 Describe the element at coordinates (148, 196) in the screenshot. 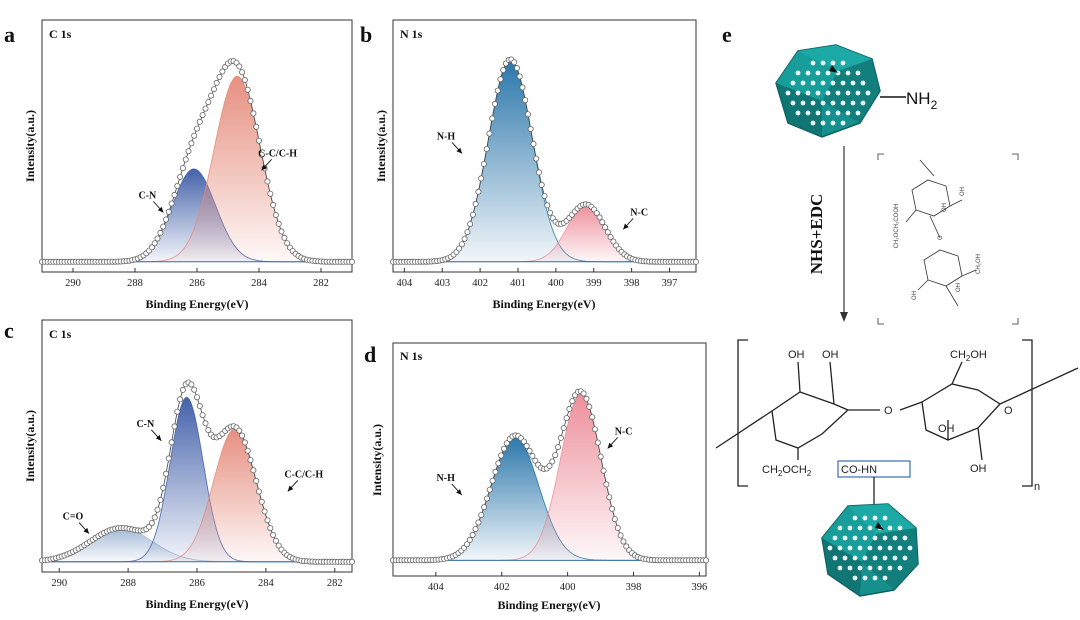

I see `annotation-C-N: C-N` at that location.